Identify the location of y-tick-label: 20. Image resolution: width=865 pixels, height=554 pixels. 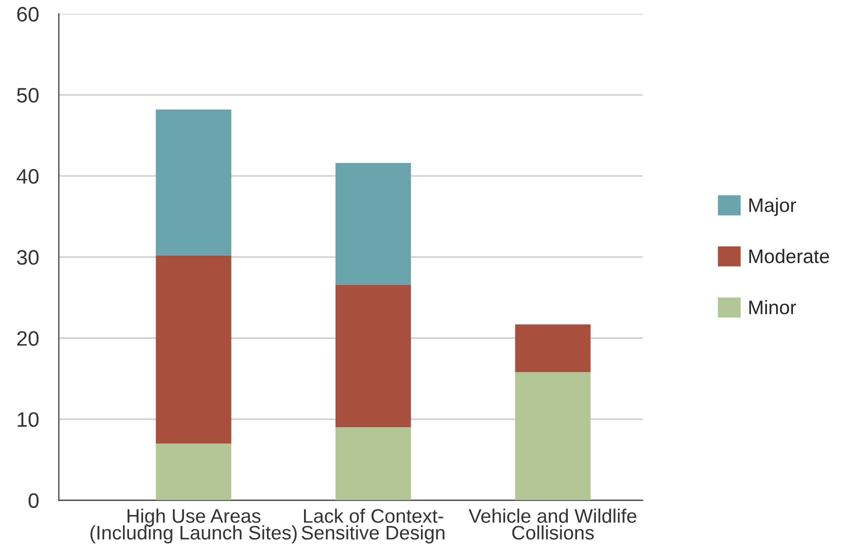
(28, 338).